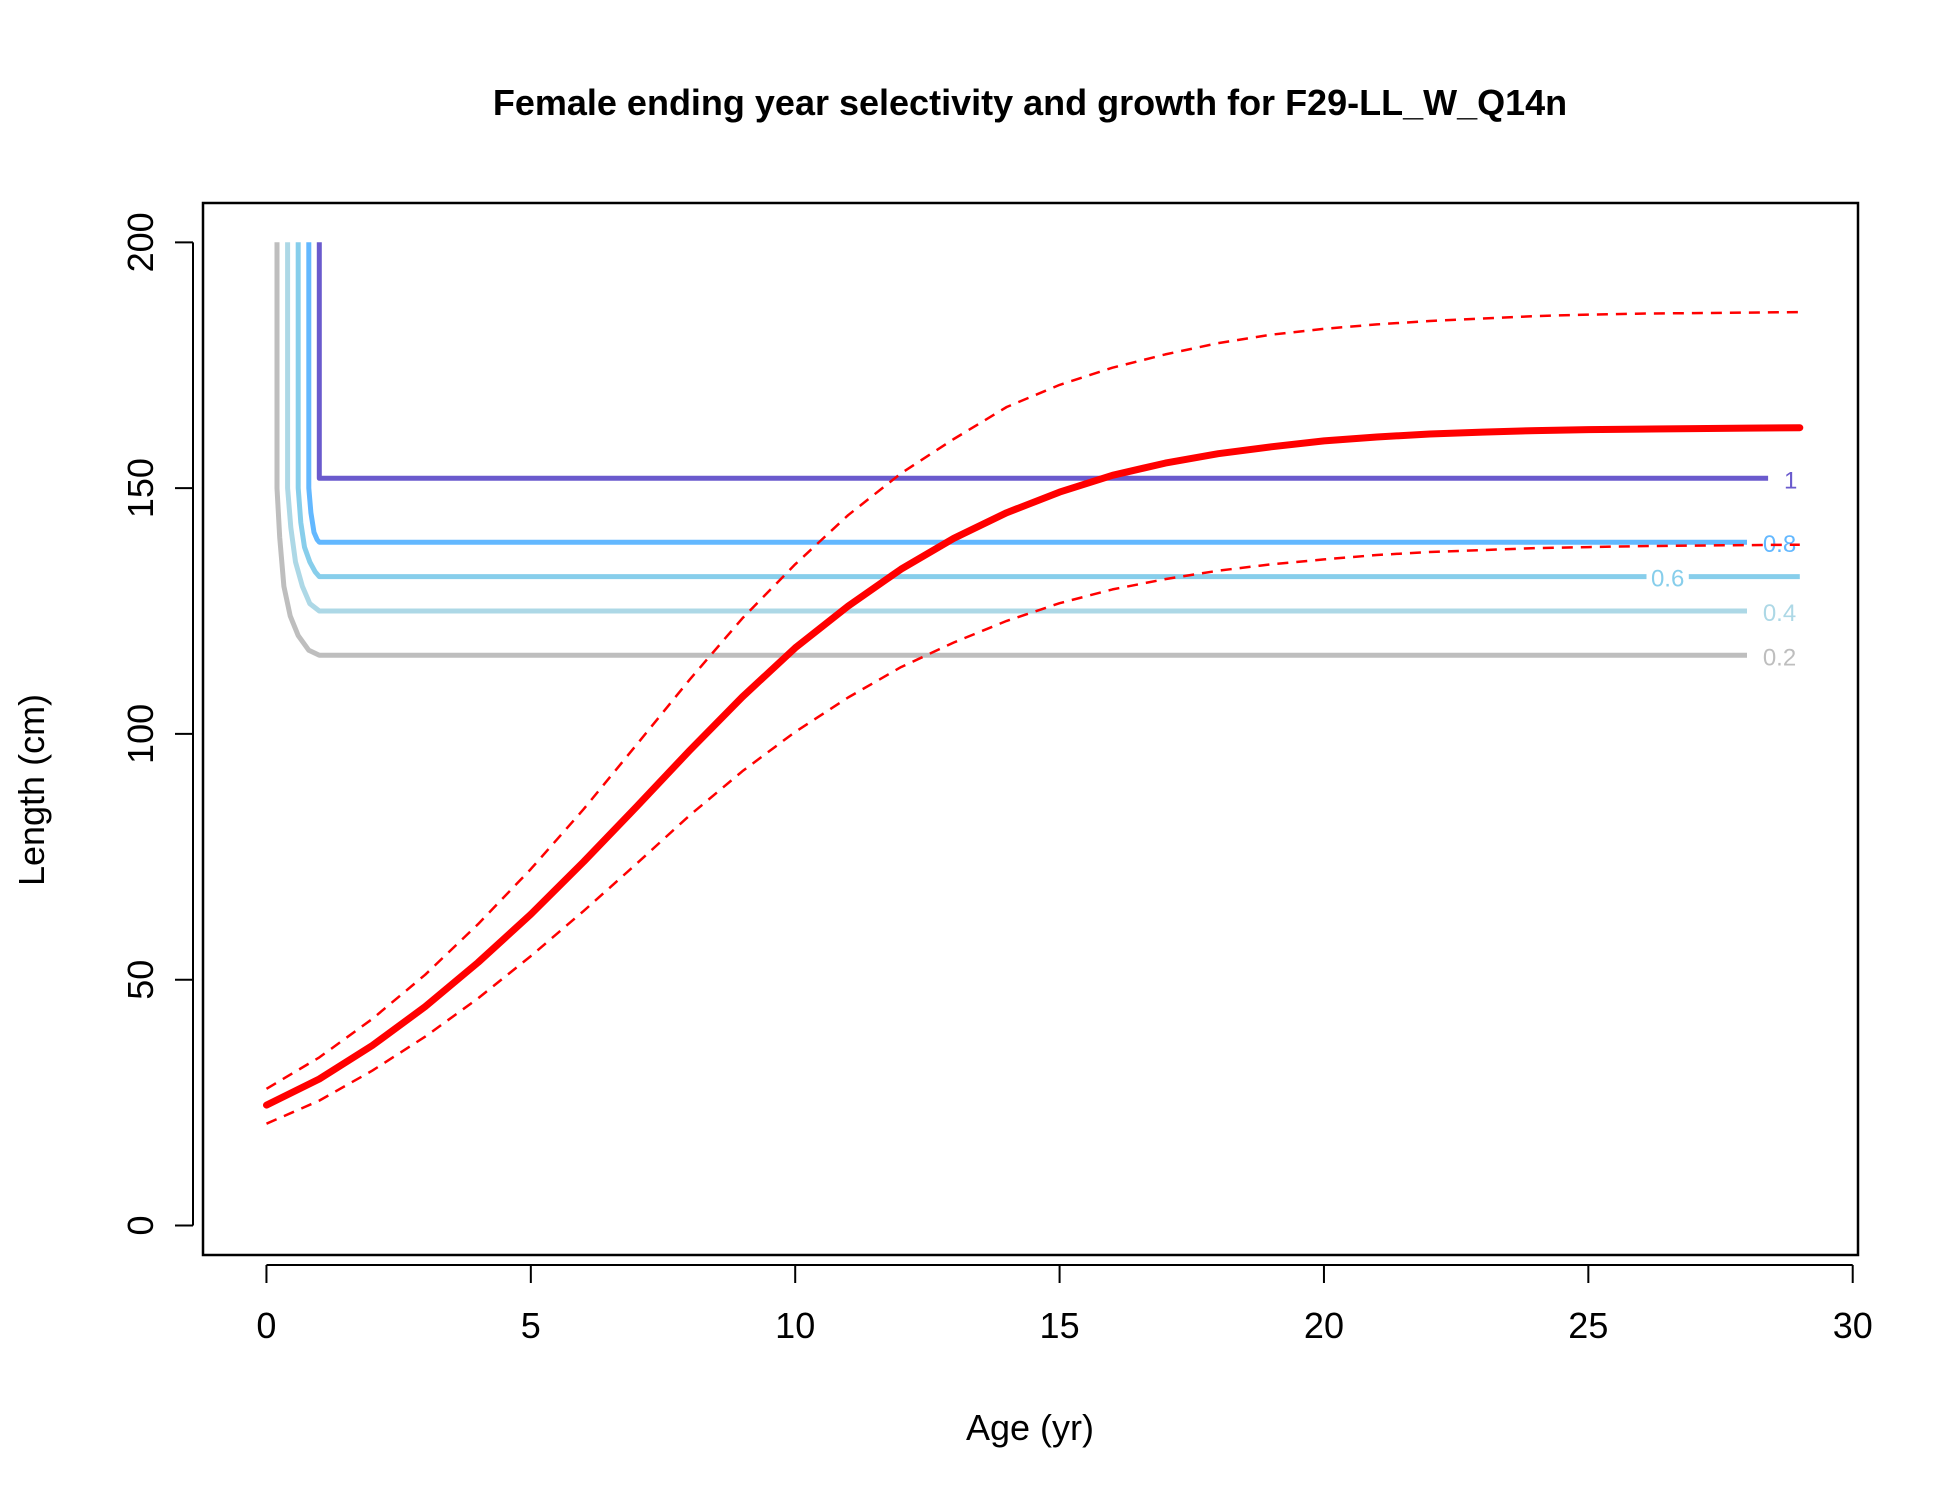  What do you see at coordinates (1853, 1325) in the screenshot?
I see `x-tick-label: 30` at bounding box center [1853, 1325].